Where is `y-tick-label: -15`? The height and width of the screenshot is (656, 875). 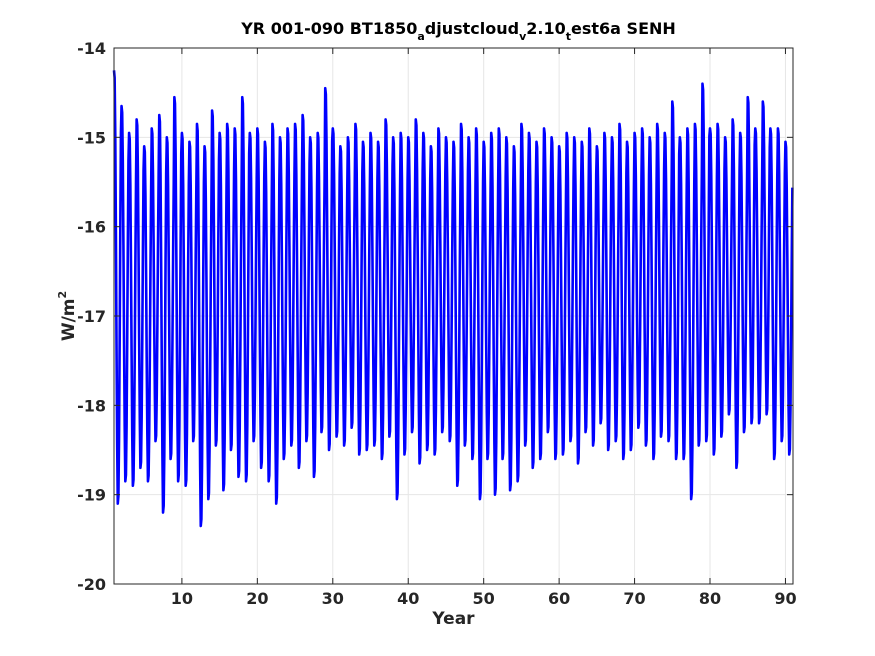
y-tick-label: -15 is located at coordinates (91, 137).